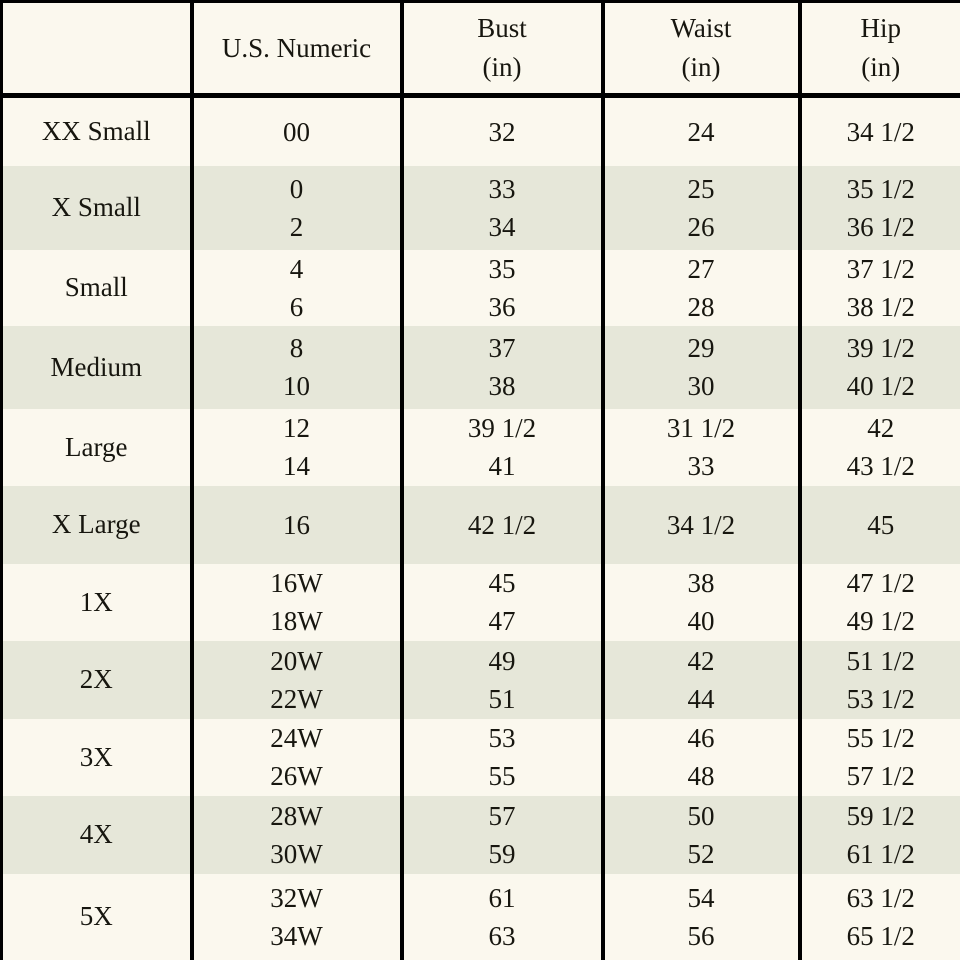 Image resolution: width=960 pixels, height=960 pixels. Describe the element at coordinates (878, 524) in the screenshot. I see `value-cell-hip: 45` at that location.